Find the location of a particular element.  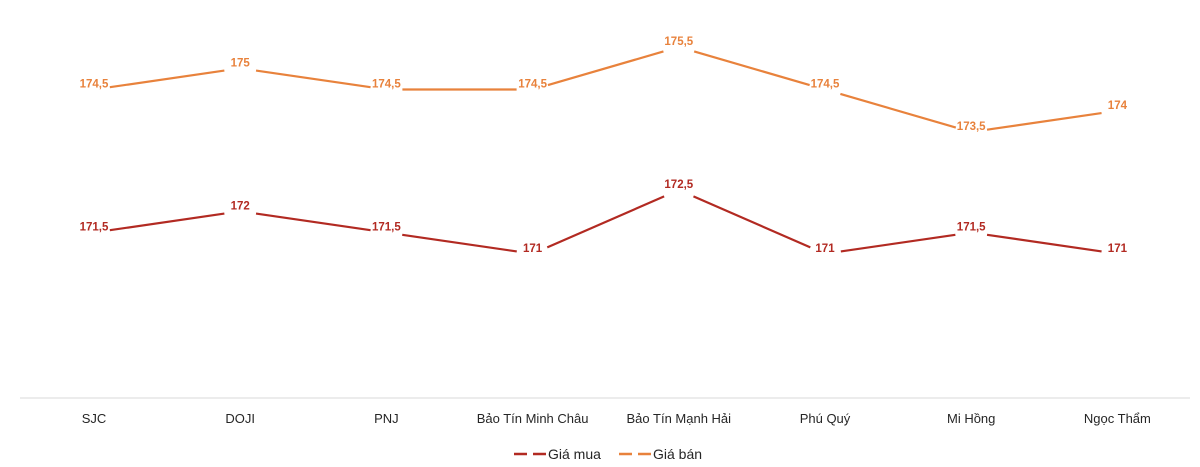

legend-label-gia-ban: Giá bán is located at coordinates (677, 454).